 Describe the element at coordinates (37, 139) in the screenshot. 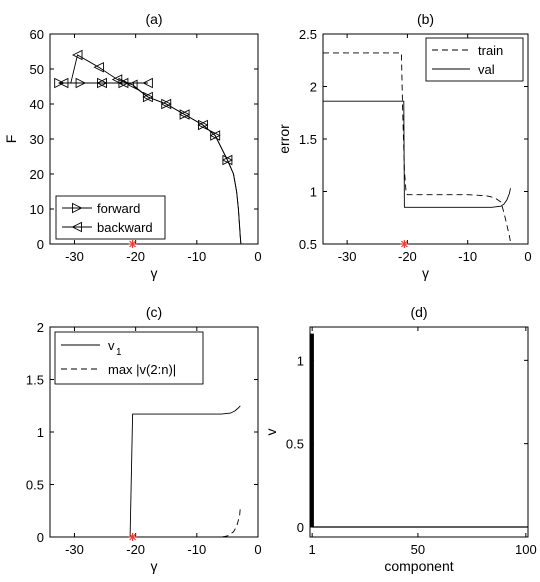

I see `y-tick-label: 30` at that location.